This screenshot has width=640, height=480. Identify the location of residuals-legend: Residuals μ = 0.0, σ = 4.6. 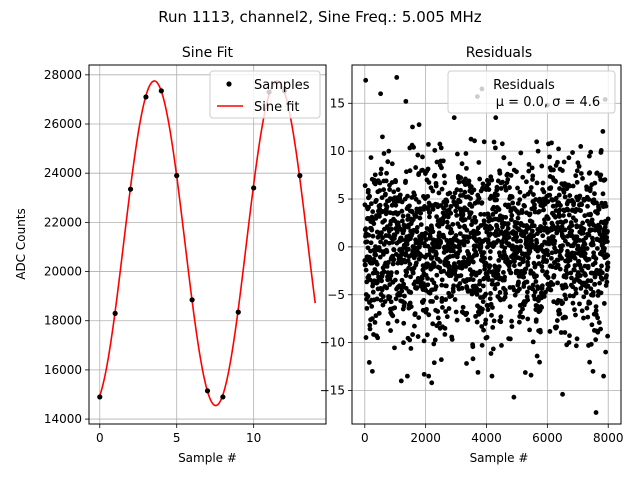
(531, 92).